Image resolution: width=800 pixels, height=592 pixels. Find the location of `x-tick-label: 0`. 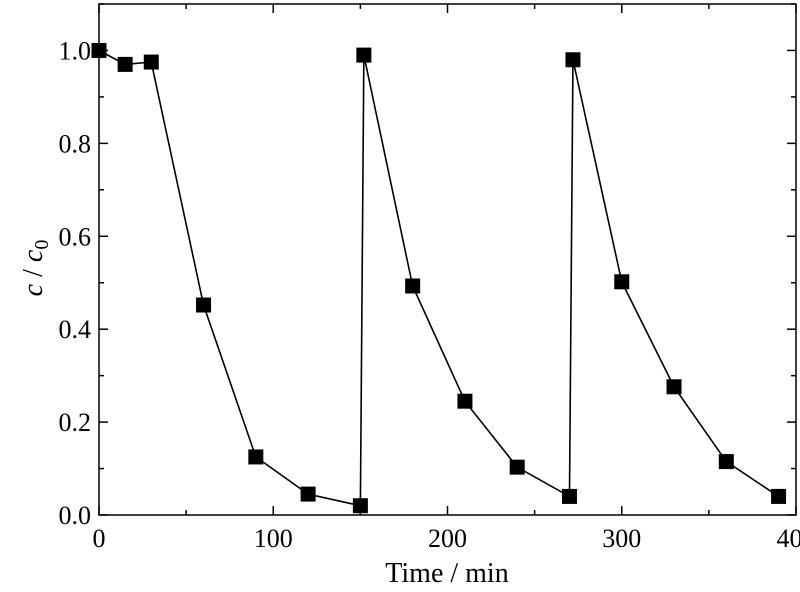

x-tick-label: 0 is located at coordinates (99, 538).